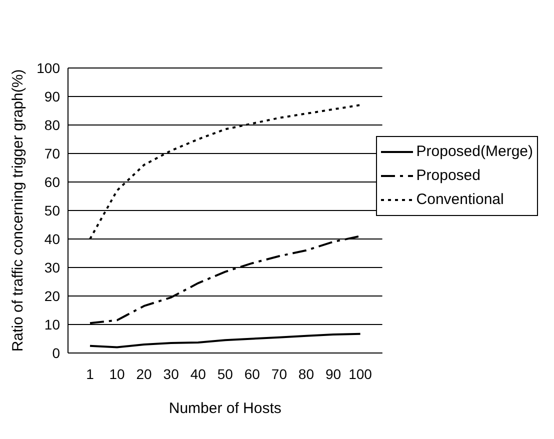 The image size is (554, 439). Describe the element at coordinates (144, 374) in the screenshot. I see `x-tick-label: 20` at that location.